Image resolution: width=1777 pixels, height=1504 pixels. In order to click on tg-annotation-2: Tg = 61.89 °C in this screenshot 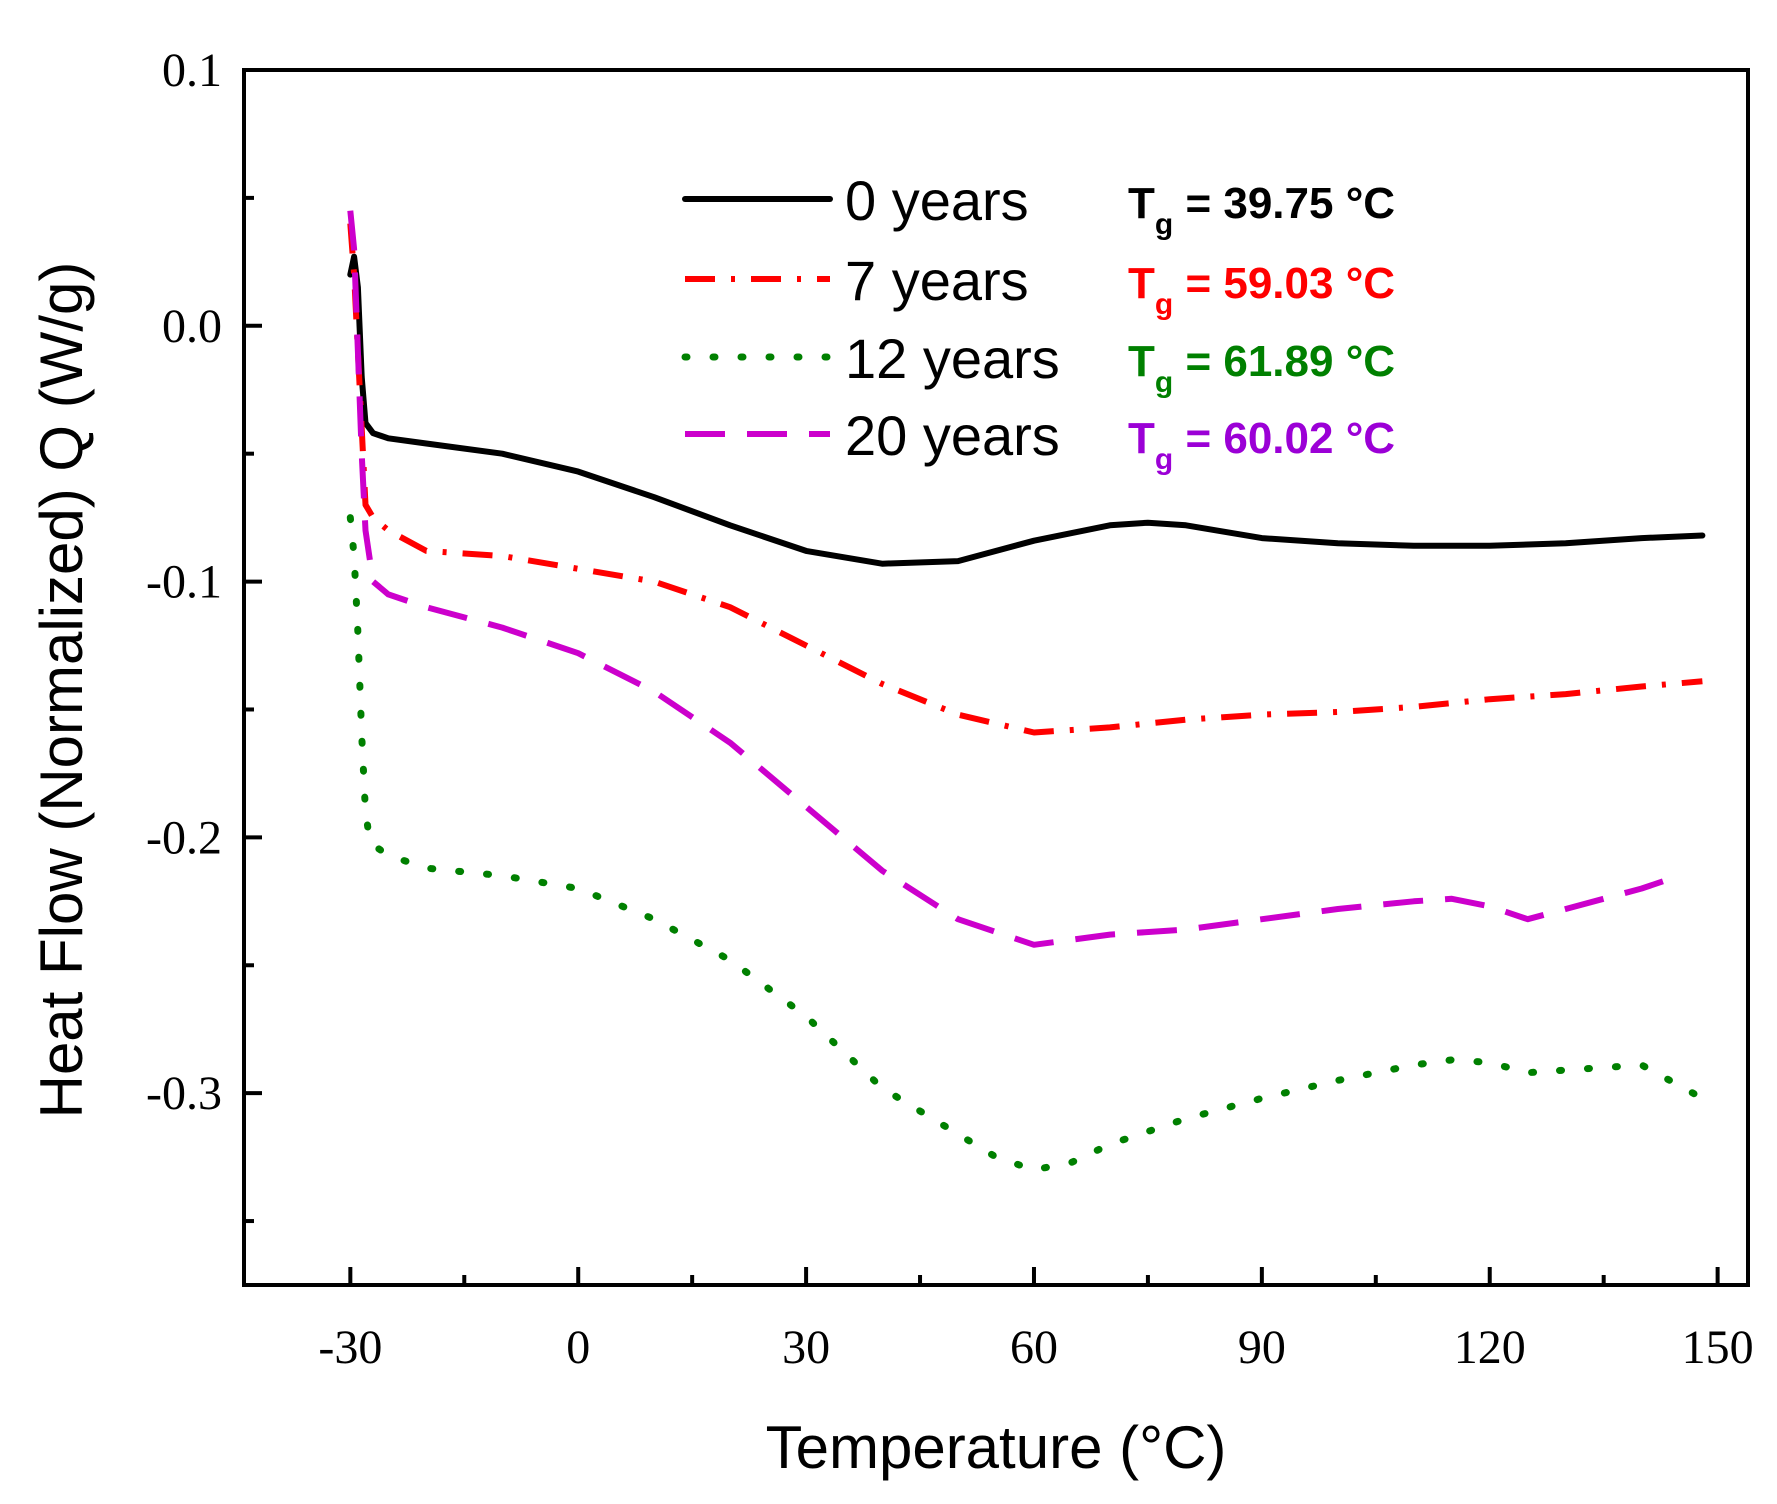, I will do `click(1261, 368)`.